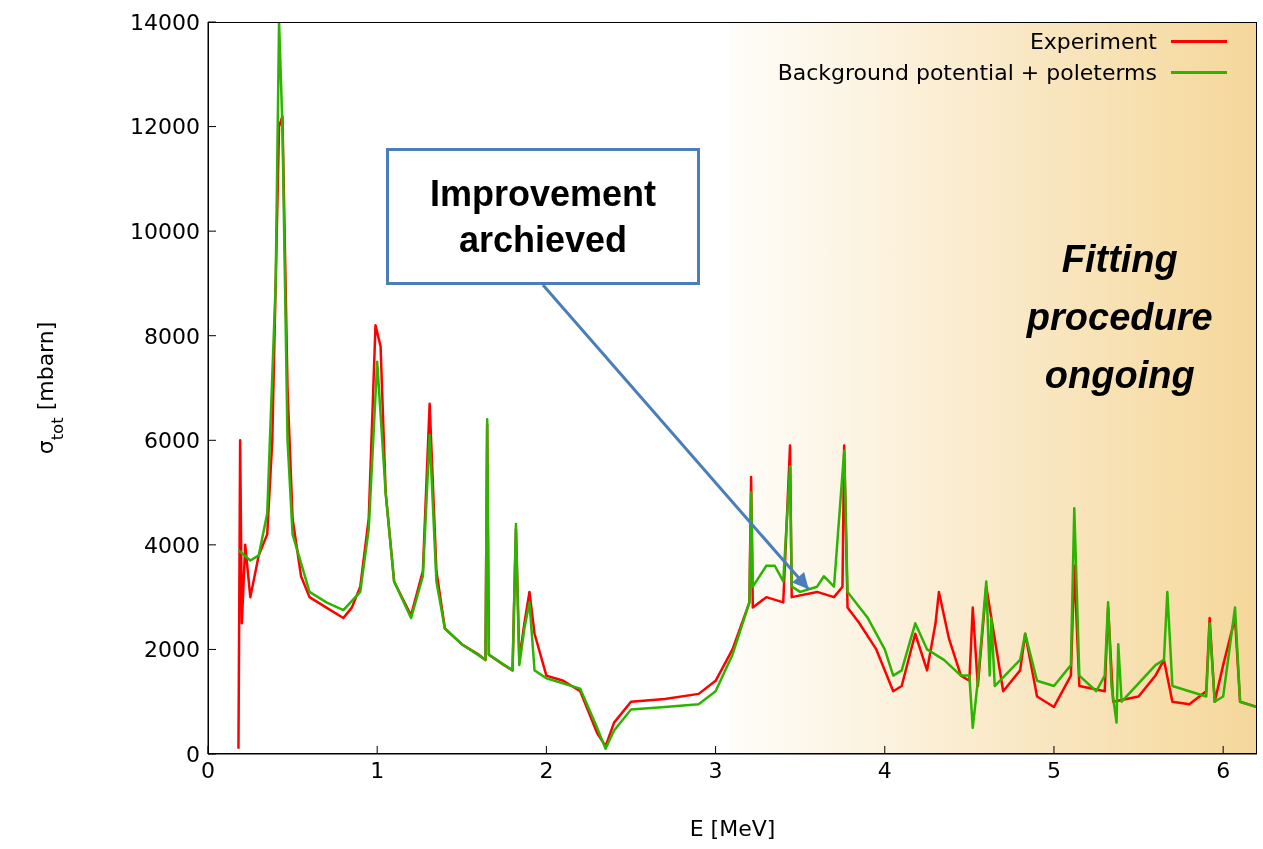 The height and width of the screenshot is (849, 1263). Describe the element at coordinates (377, 770) in the screenshot. I see `x-tick-label: 1` at that location.